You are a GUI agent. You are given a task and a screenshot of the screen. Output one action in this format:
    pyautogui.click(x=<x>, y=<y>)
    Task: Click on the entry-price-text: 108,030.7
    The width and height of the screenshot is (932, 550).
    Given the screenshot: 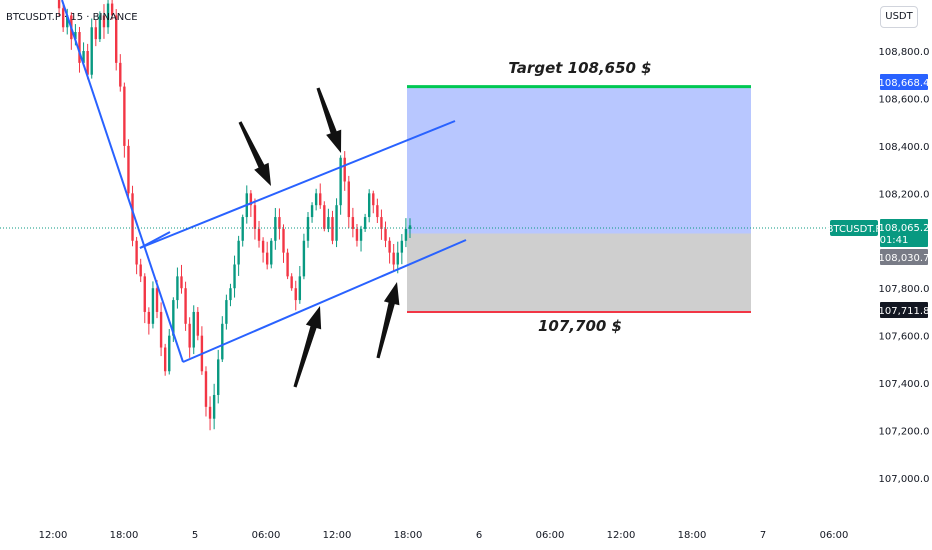 What is the action you would take?
    pyautogui.click(x=904, y=258)
    